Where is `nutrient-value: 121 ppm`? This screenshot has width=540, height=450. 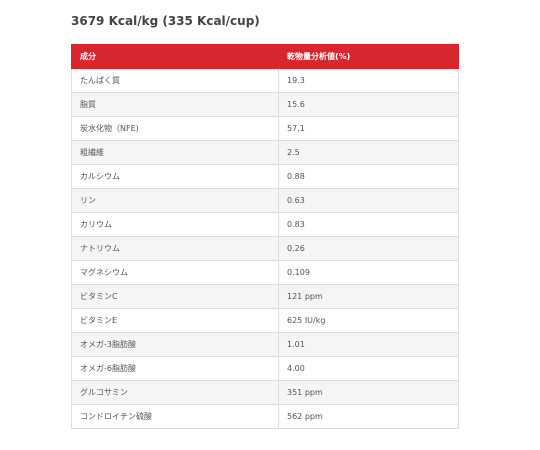 nutrient-value: 121 ppm is located at coordinates (368, 296).